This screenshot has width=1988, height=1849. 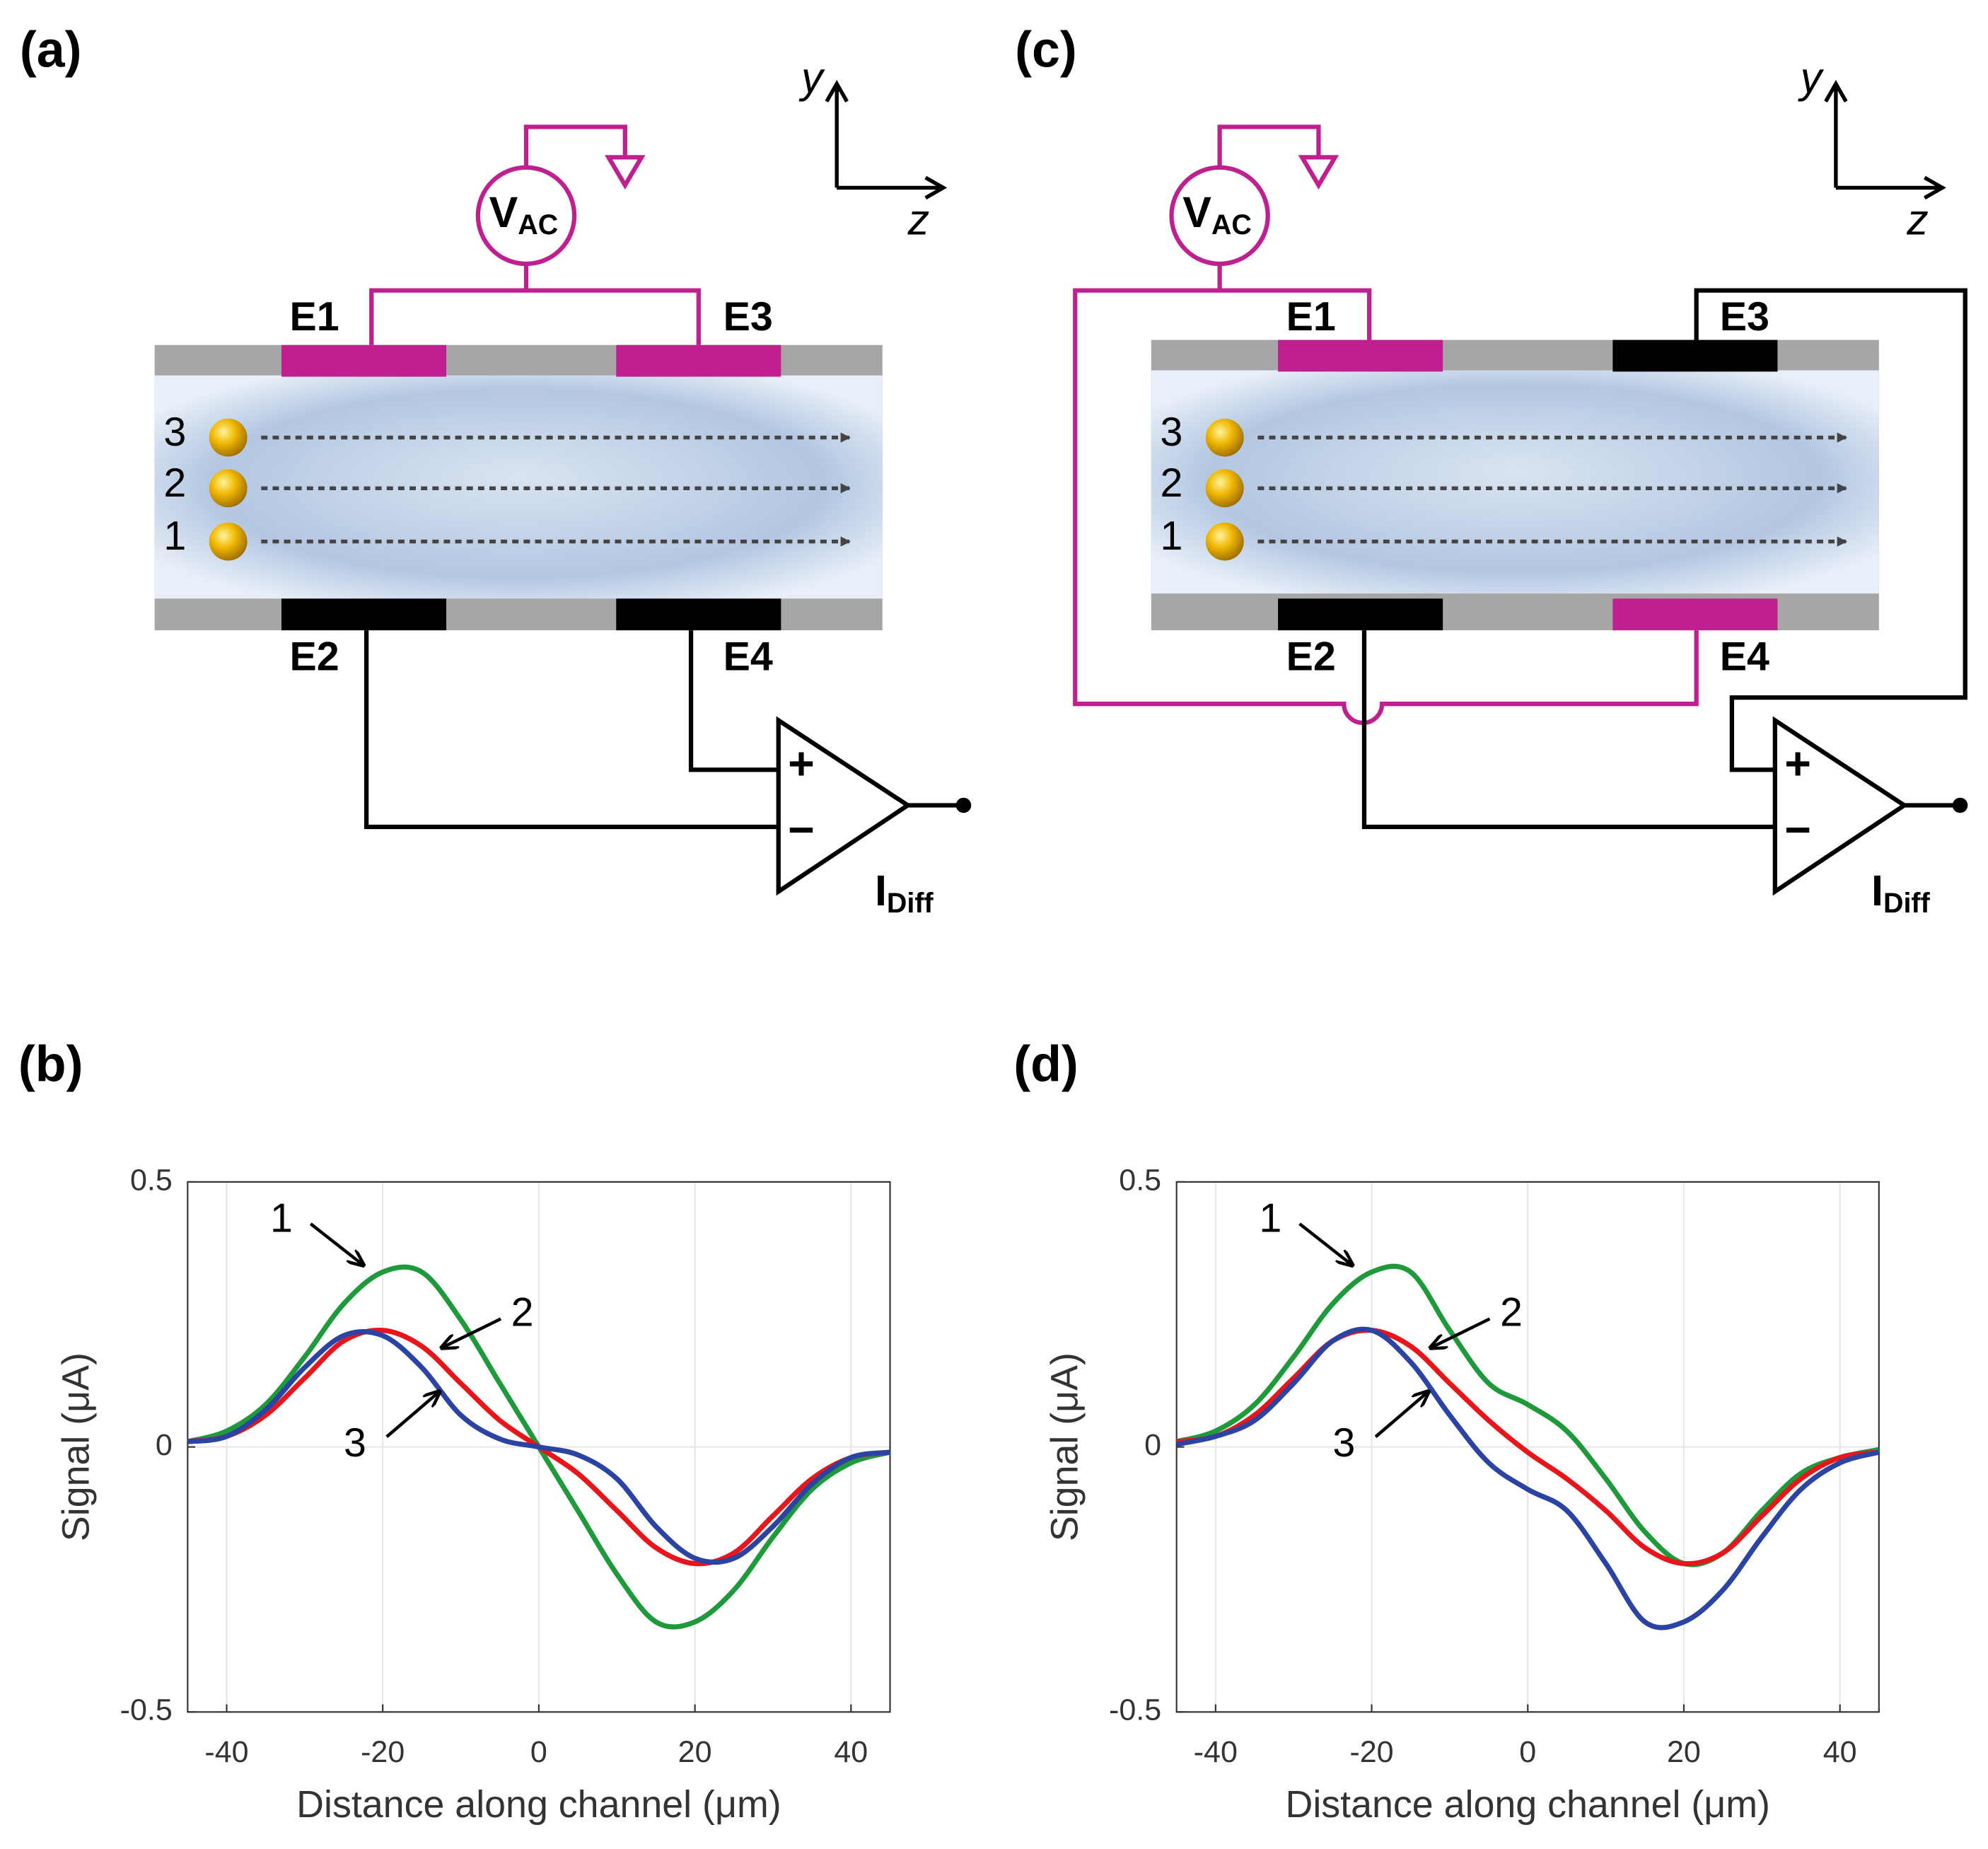 I want to click on output-label: IDiff, so click(x=904, y=893).